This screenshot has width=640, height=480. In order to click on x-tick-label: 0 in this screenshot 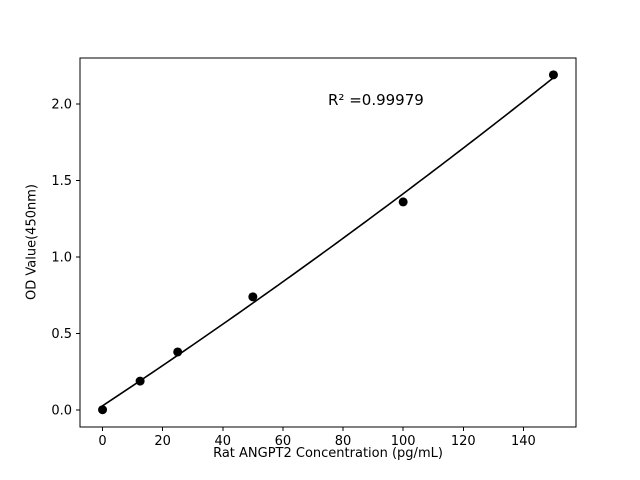, I will do `click(102, 441)`.